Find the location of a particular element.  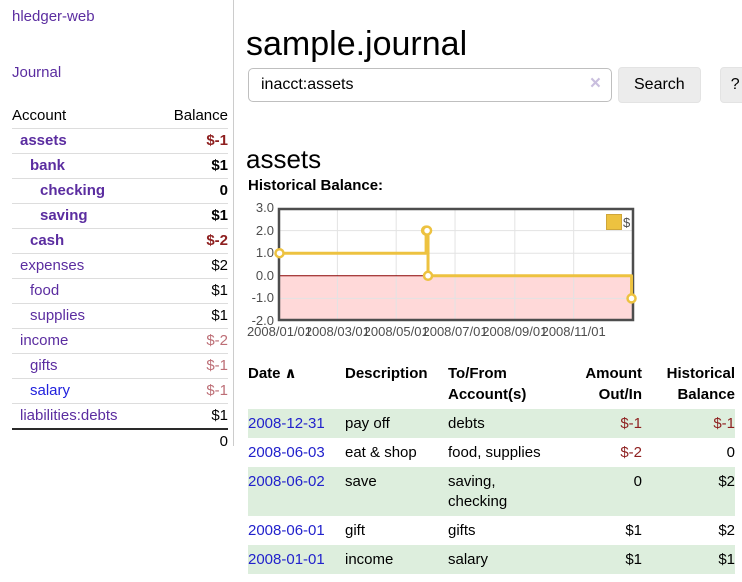

account-link-bank: bank is located at coordinates (48, 165).